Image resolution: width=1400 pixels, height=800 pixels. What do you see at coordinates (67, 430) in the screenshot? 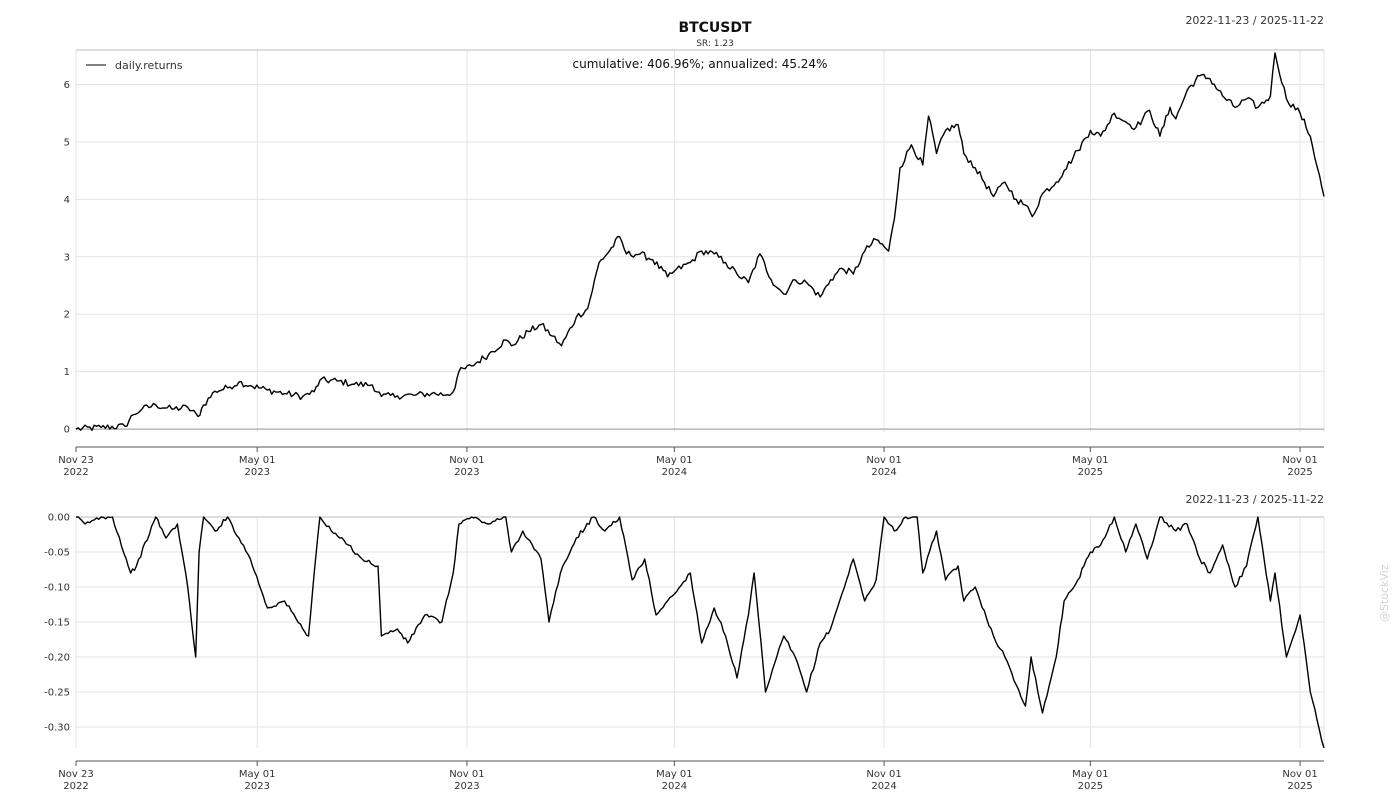
I see `y-tick-label: 0` at bounding box center [67, 430].